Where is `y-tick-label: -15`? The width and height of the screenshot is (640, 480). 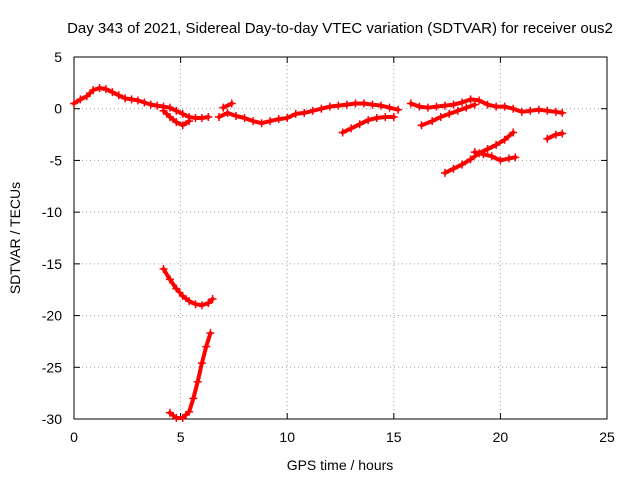
y-tick-label: -15 is located at coordinates (52, 264).